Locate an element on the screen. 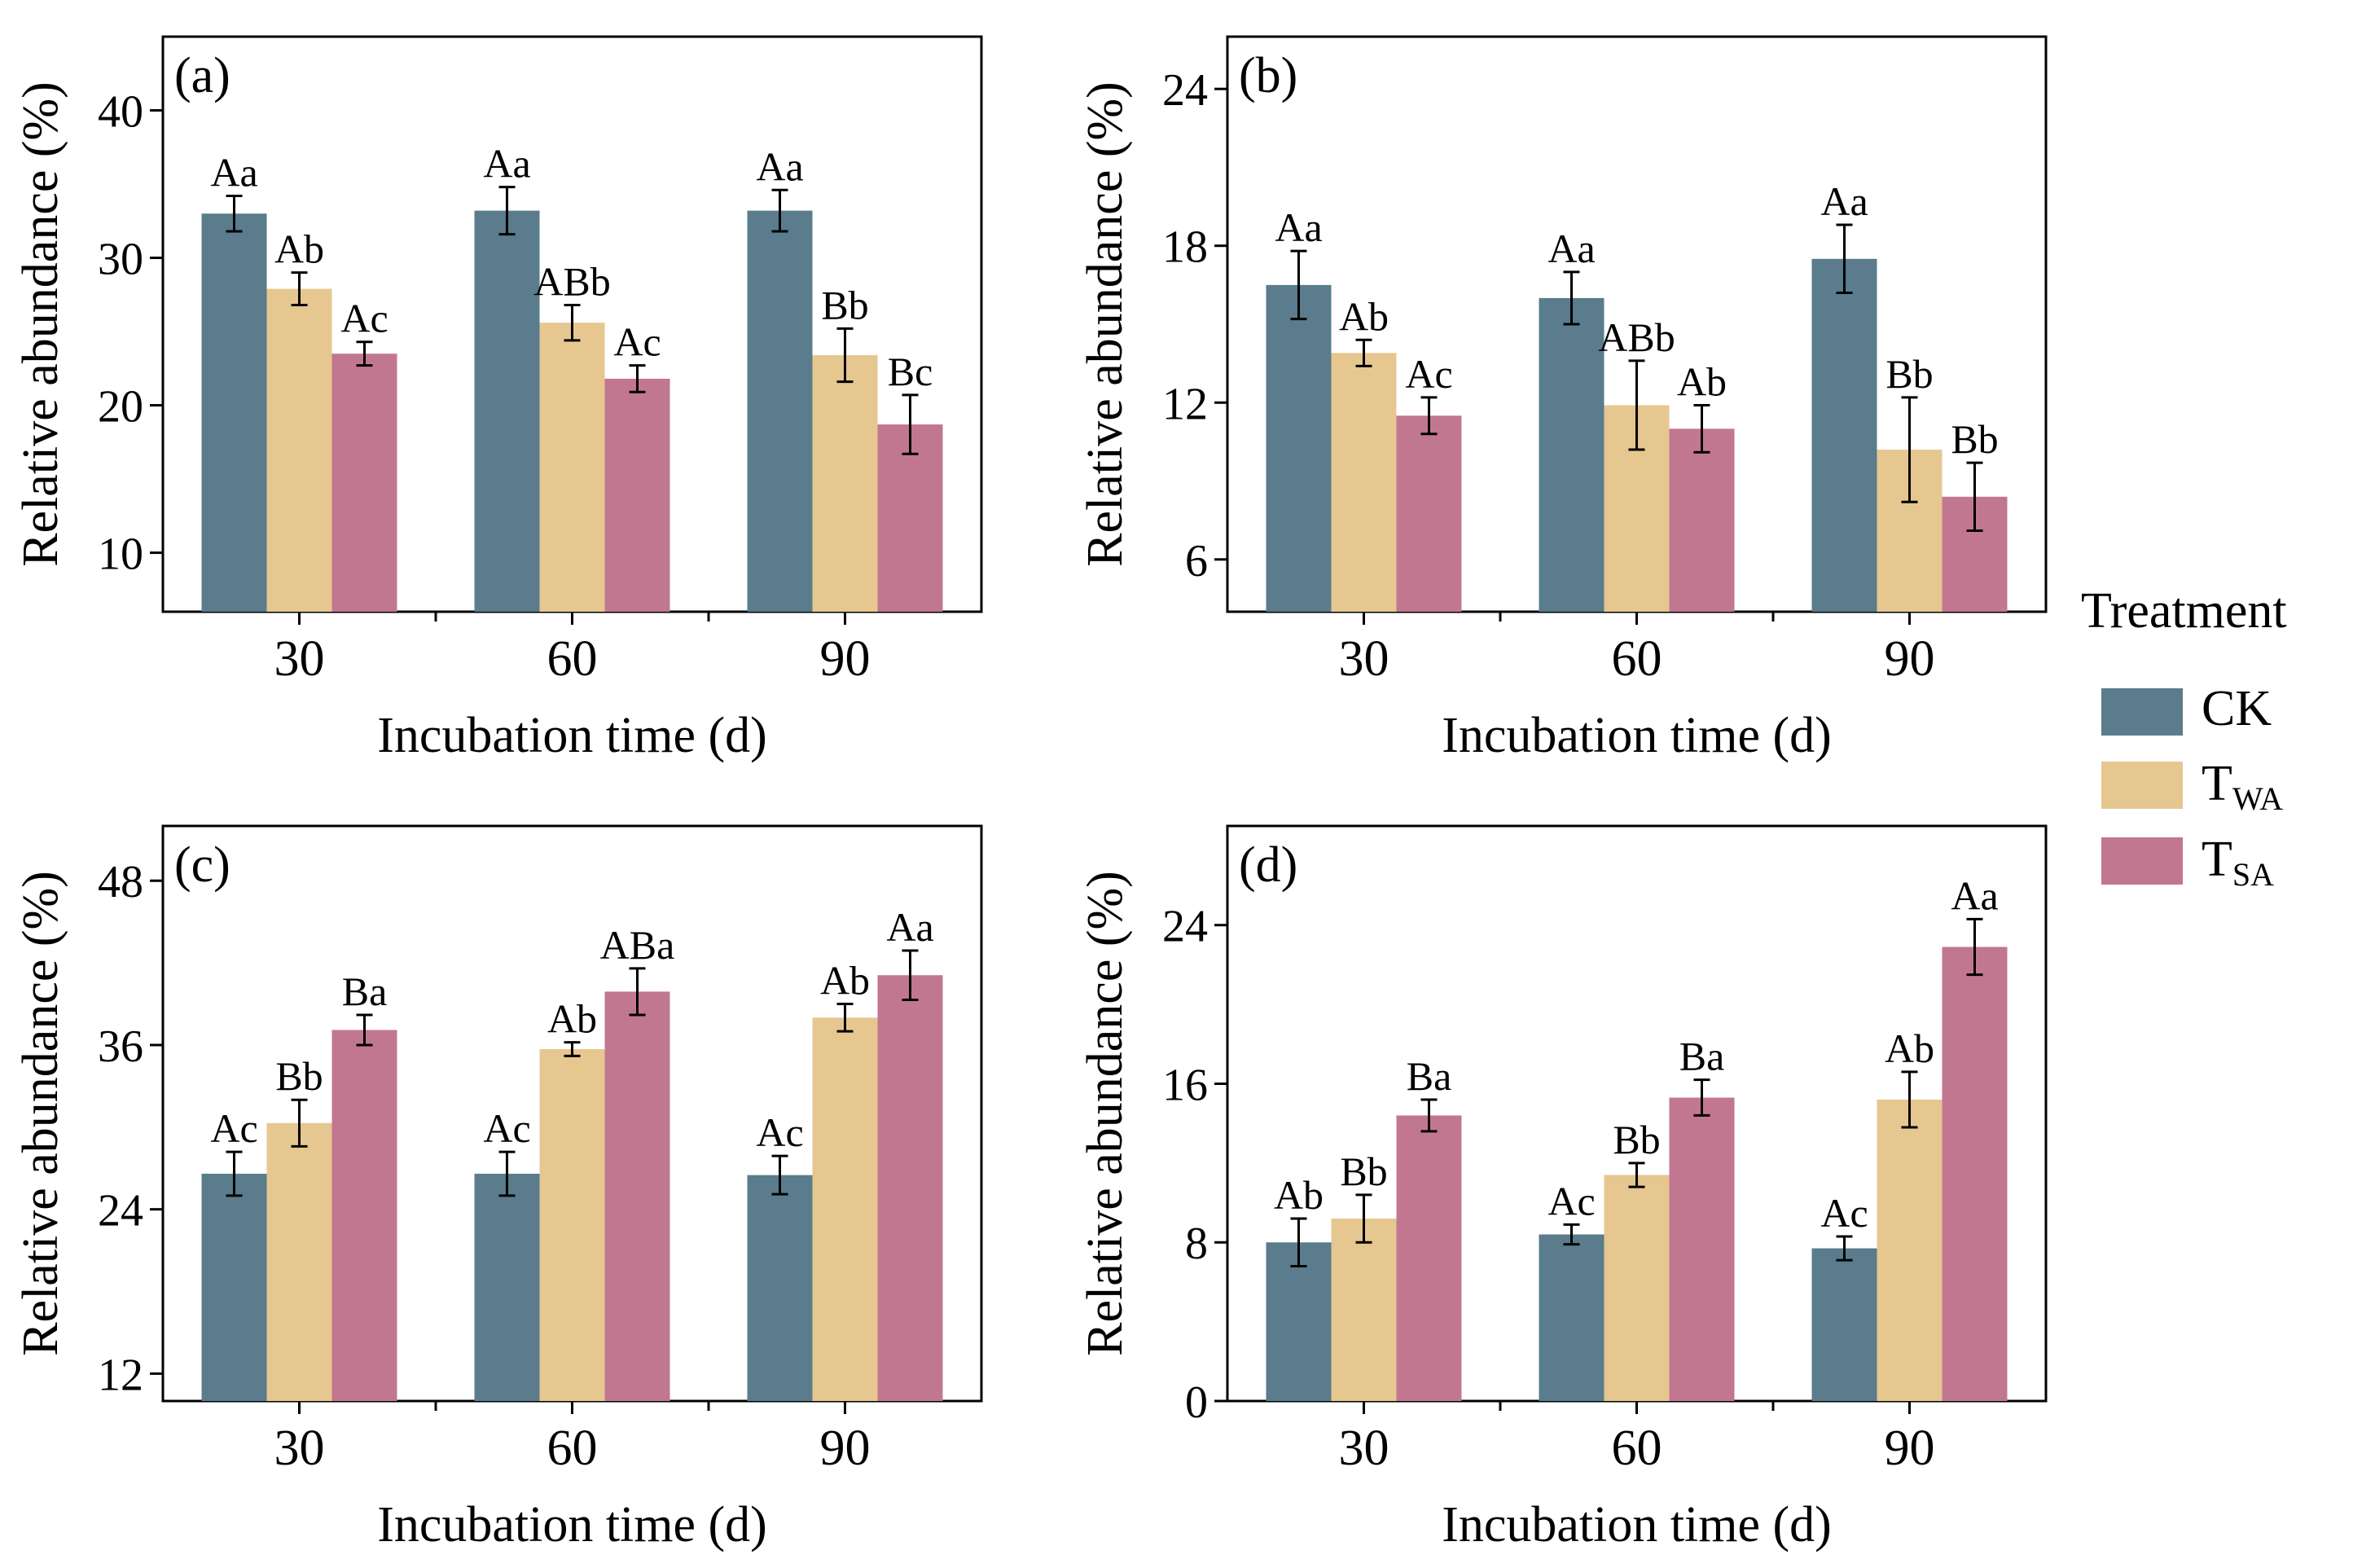  legend-swatch-twa is located at coordinates (2142, 785).